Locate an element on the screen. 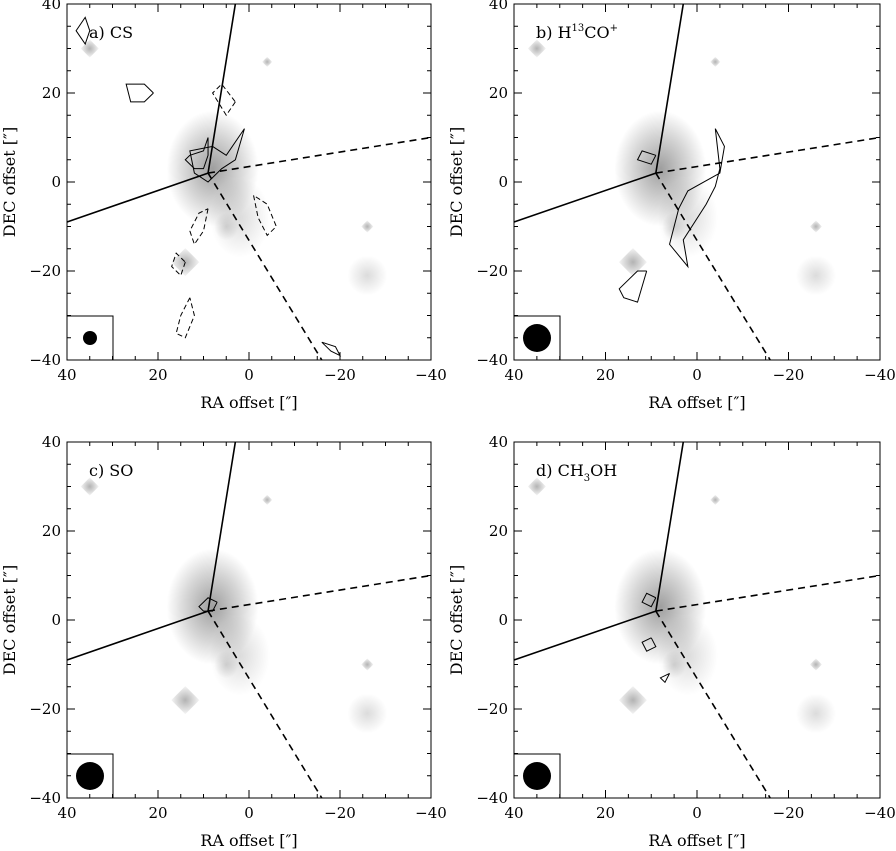 The image size is (896, 851). panel-label: b) H13CO+ is located at coordinates (577, 32).